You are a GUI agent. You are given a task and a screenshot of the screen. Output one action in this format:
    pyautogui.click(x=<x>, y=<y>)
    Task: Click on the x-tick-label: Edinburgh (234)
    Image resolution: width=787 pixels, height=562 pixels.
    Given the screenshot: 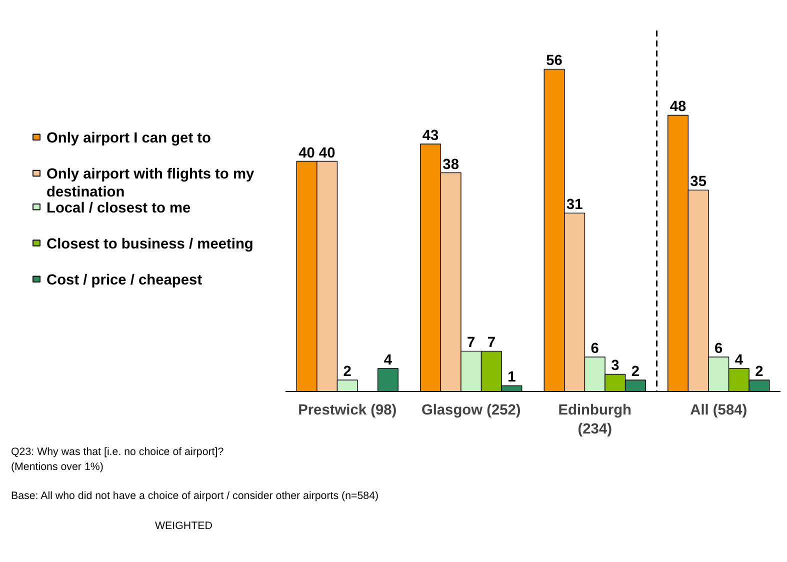 What is the action you would take?
    pyautogui.click(x=595, y=420)
    